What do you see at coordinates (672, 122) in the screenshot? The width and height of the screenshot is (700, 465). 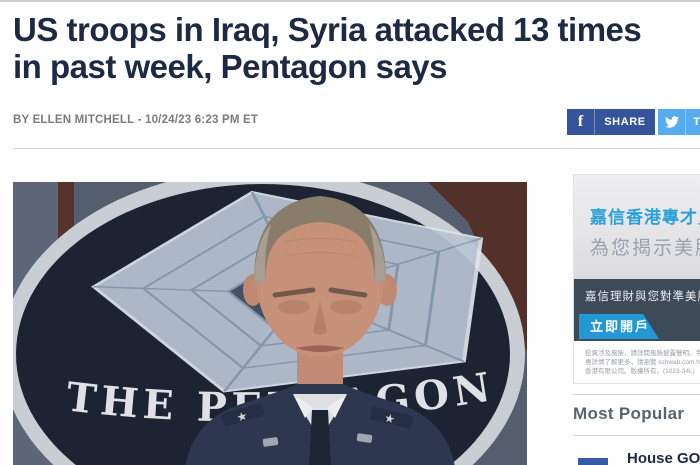 I see `twitter-bird-icon` at bounding box center [672, 122].